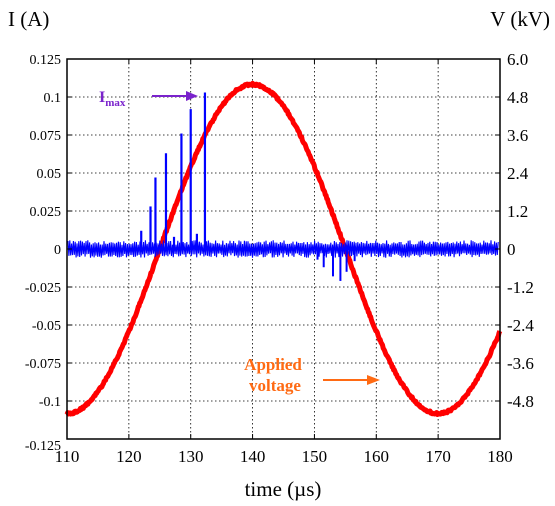 The height and width of the screenshot is (506, 555). What do you see at coordinates (253, 456) in the screenshot?
I see `x-tick-label: 140` at bounding box center [253, 456].